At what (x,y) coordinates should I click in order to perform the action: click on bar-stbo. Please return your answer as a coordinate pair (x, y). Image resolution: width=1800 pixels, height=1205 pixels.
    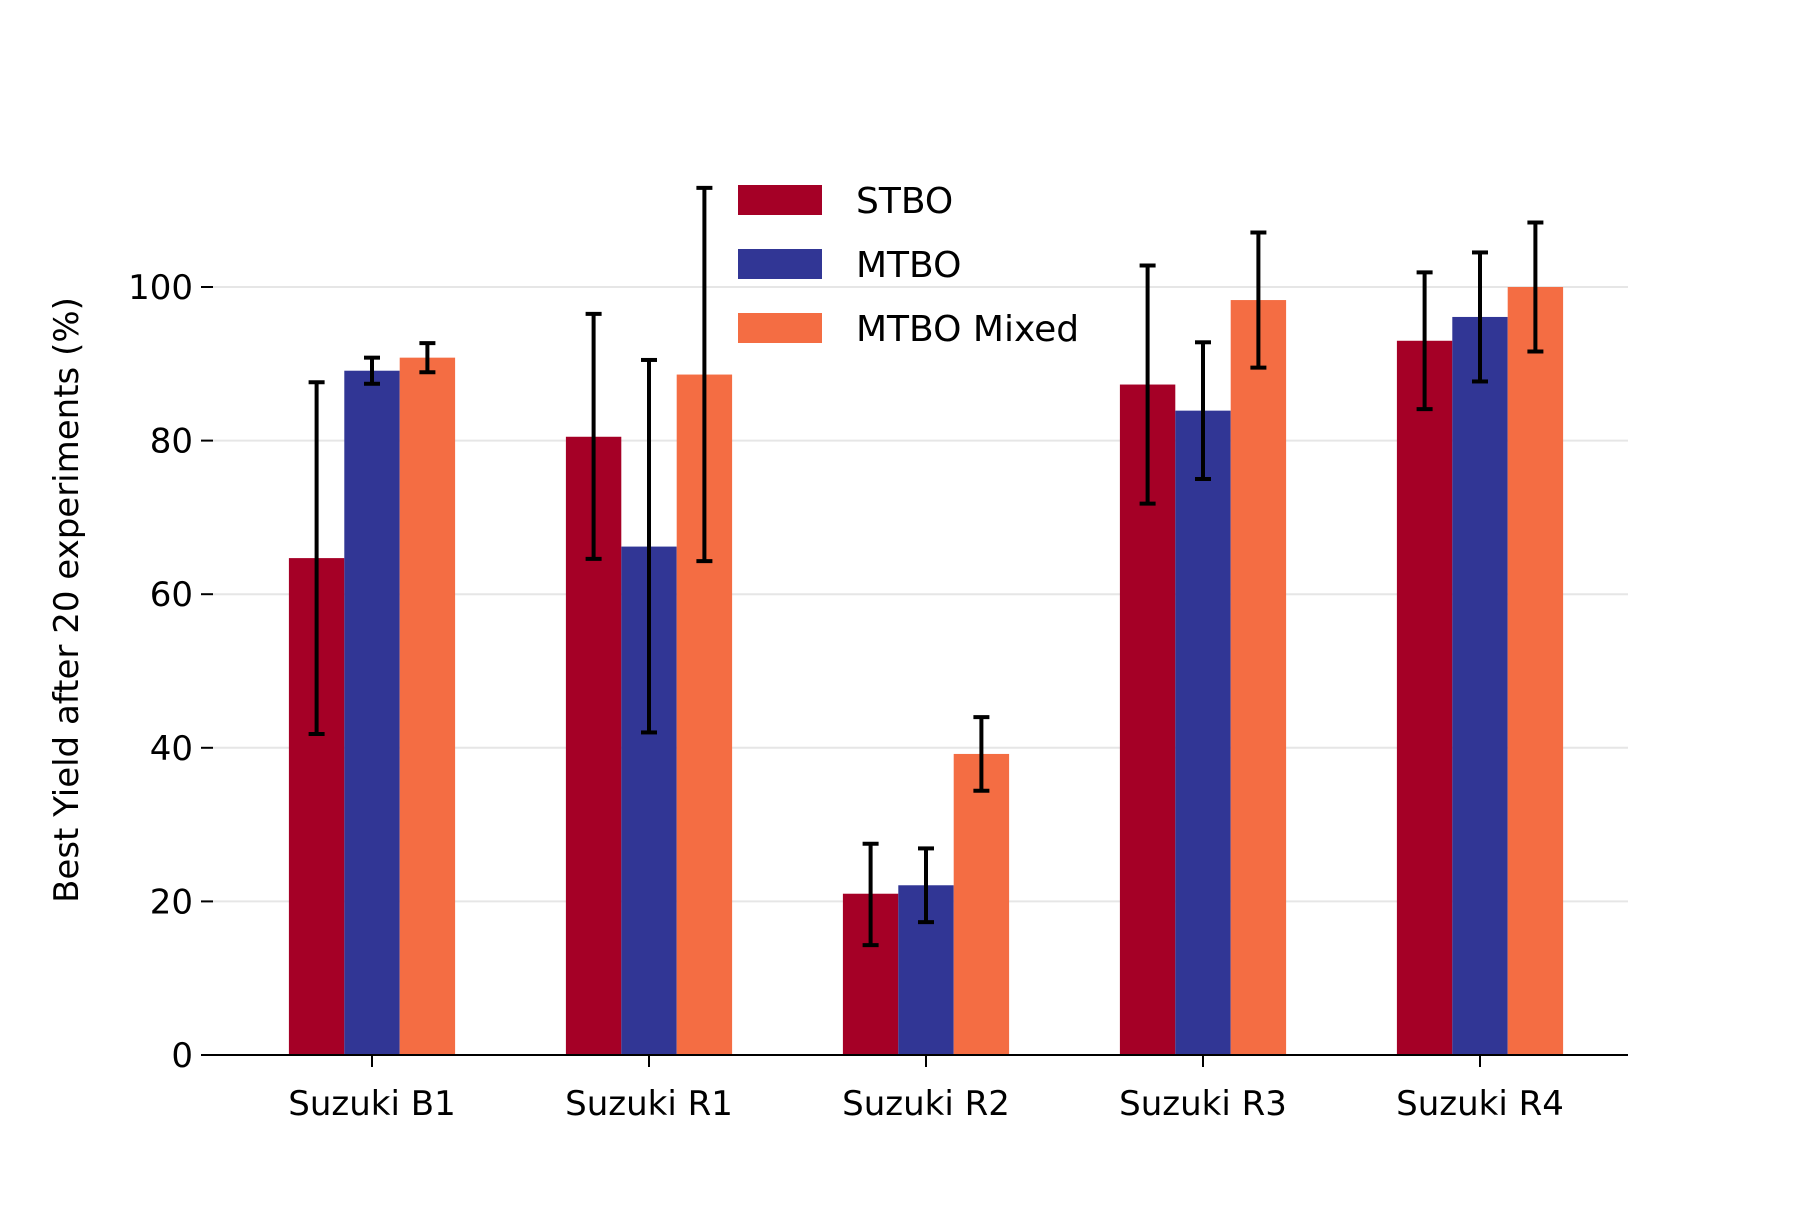
    Looking at the image, I should click on (1424, 697).